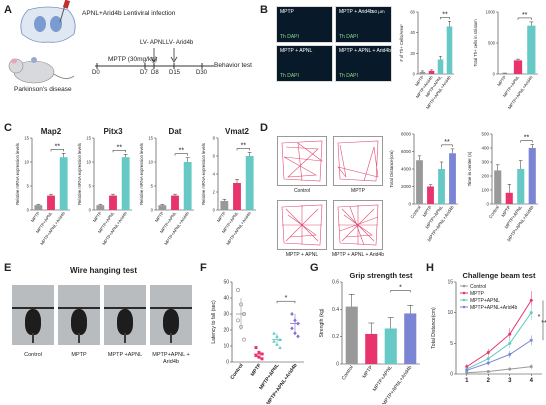 The height and width of the screenshot is (405, 546). What do you see at coordinates (365, 51) in the screenshot?
I see `micrograph-caption: MPTP + APNL + Arid4b` at bounding box center [365, 51].